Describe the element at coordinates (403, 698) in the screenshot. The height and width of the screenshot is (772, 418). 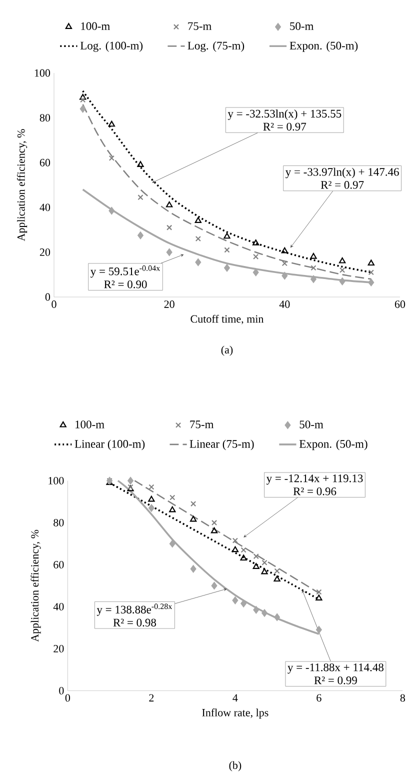
I see `x-tick-label: 8` at that location.